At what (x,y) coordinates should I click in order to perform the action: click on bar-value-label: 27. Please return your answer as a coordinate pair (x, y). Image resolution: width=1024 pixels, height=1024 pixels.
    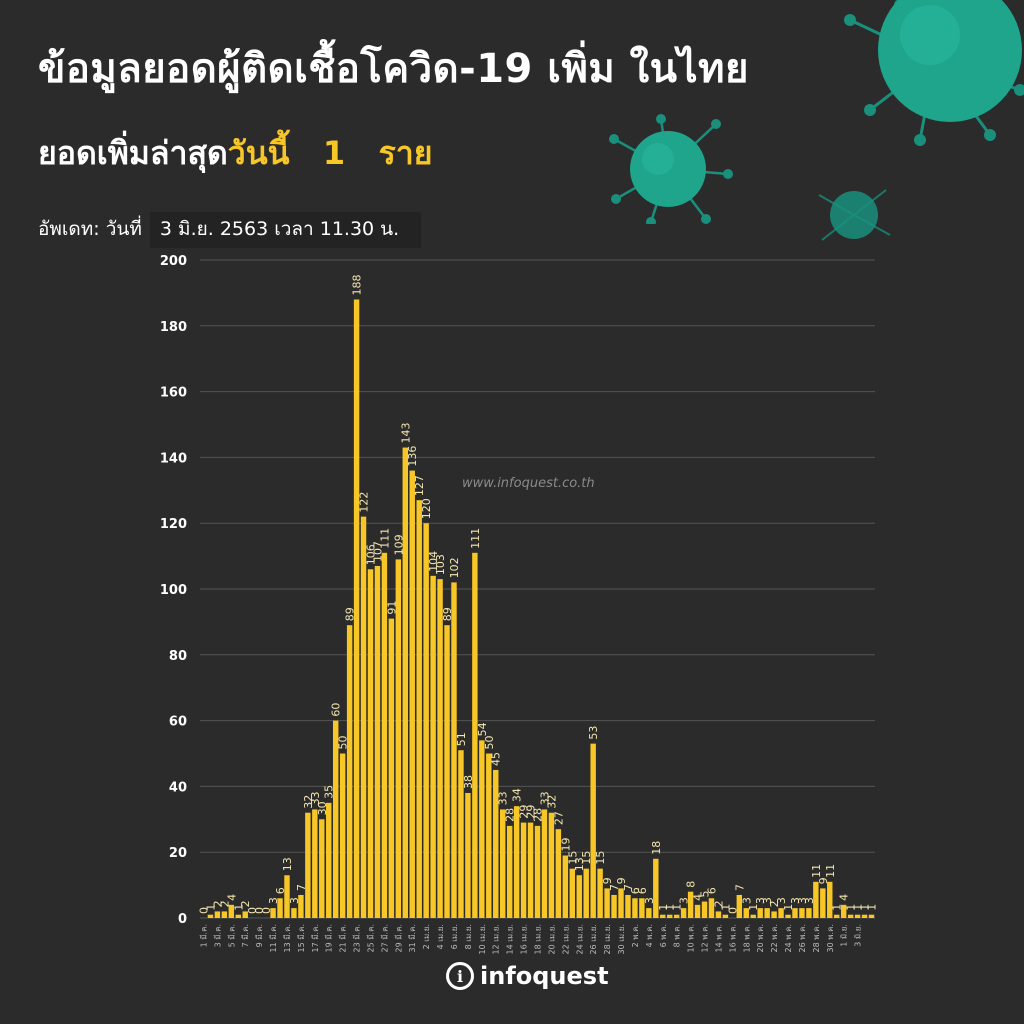
    Looking at the image, I should click on (558, 818).